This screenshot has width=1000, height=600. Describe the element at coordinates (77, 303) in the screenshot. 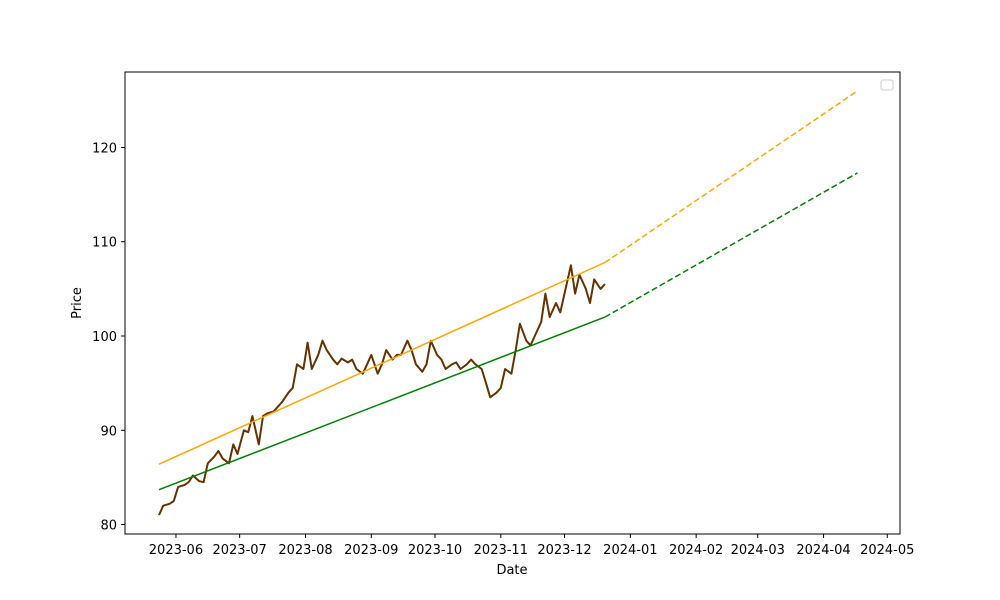

I see `y-axis-label: Price` at that location.